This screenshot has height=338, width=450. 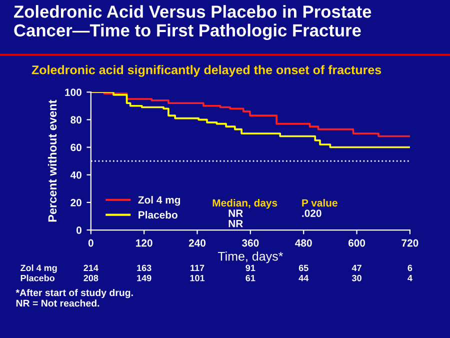 What do you see at coordinates (74, 297) in the screenshot?
I see `text: *After start of study drug. NR = Not reached.` at bounding box center [74, 297].